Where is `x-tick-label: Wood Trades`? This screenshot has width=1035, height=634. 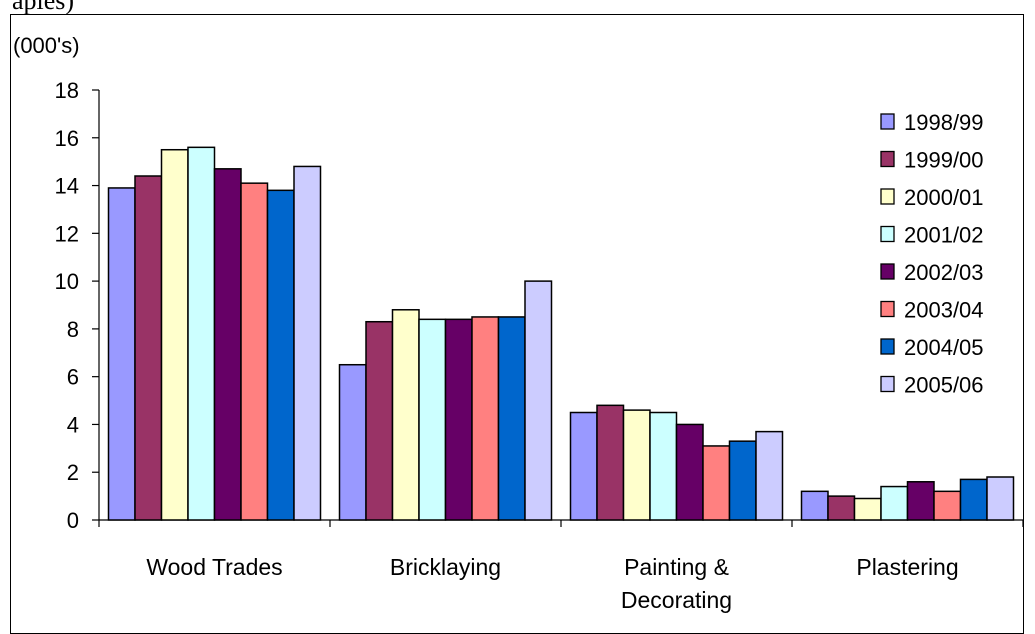 x-tick-label: Wood Trades is located at coordinates (214, 567).